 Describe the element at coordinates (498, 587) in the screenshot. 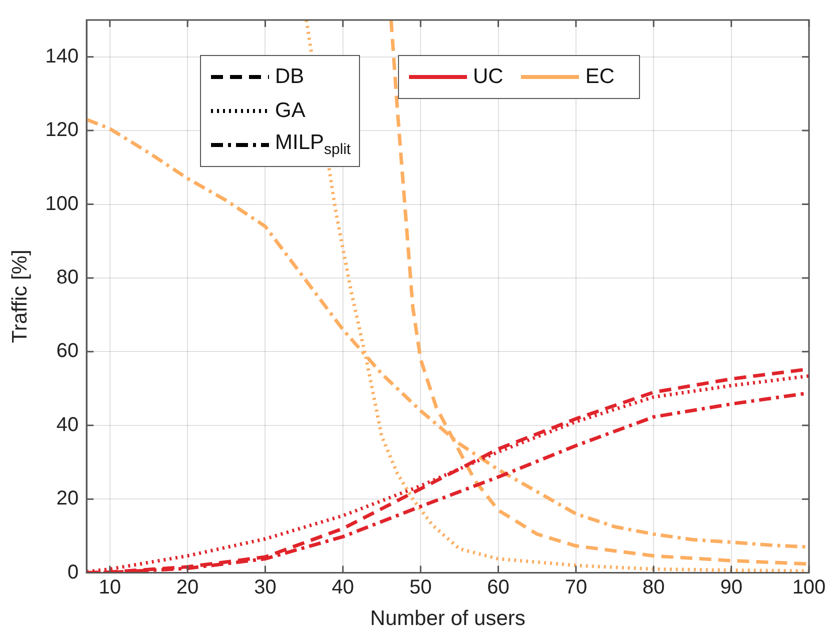

I see `x-tick-label: 60` at that location.